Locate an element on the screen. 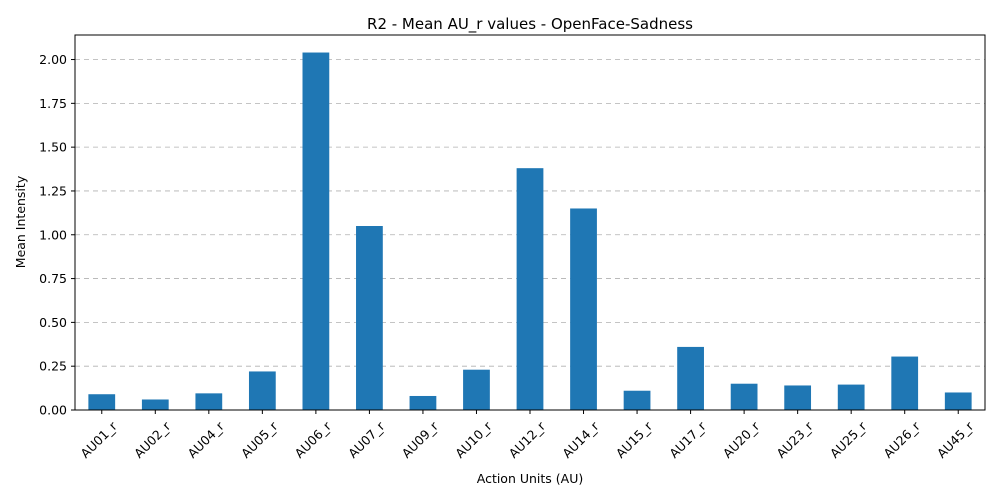 This screenshot has width=1000, height=500. x-tick-label: AU10_r is located at coordinates (473, 439).